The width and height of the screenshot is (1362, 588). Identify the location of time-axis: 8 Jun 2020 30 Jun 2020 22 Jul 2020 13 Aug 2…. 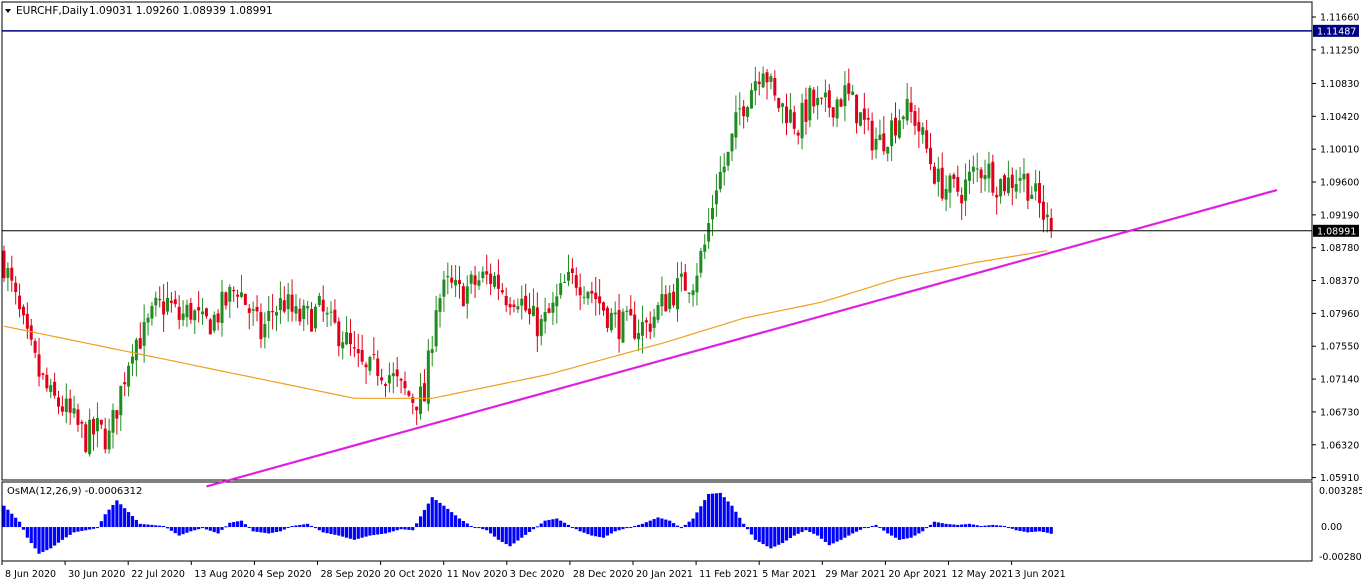
(533, 570).